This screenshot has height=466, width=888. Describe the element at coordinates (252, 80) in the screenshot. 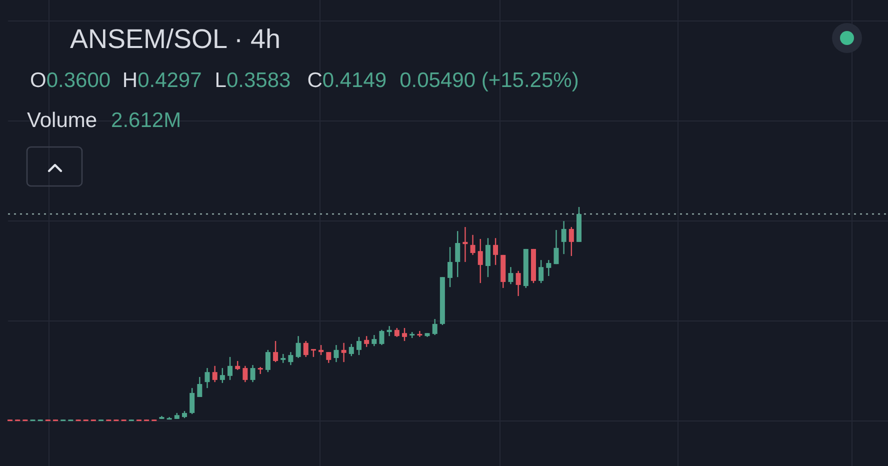

I see `text: L0.3583` at that location.